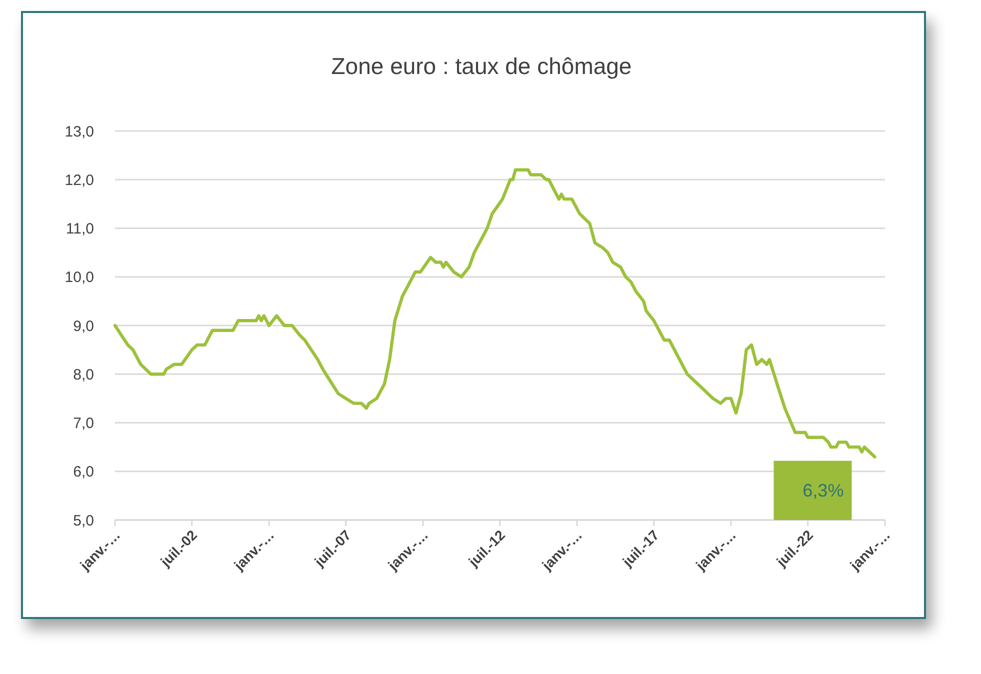 The width and height of the screenshot is (981, 674). What do you see at coordinates (80, 229) in the screenshot?
I see `y-tick-label: 11,0` at bounding box center [80, 229].